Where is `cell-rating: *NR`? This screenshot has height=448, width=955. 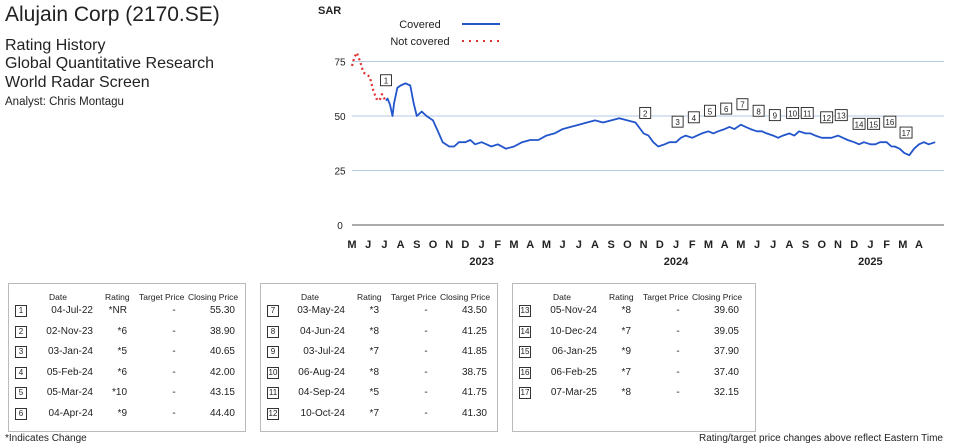
cell-rating: *NR is located at coordinates (117, 310).